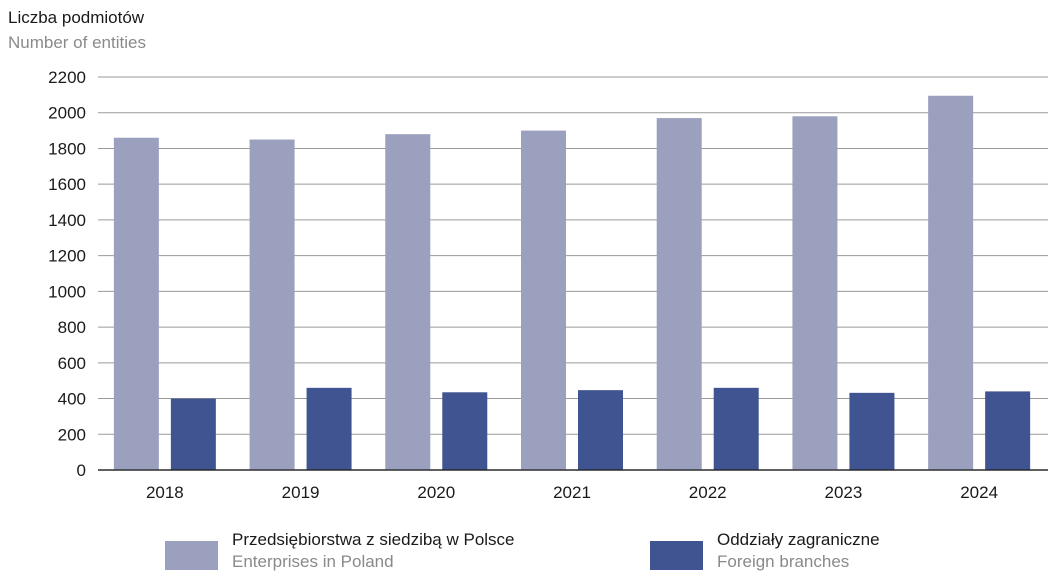  What do you see at coordinates (191, 555) in the screenshot?
I see `legend-swatch-enterprises` at bounding box center [191, 555].